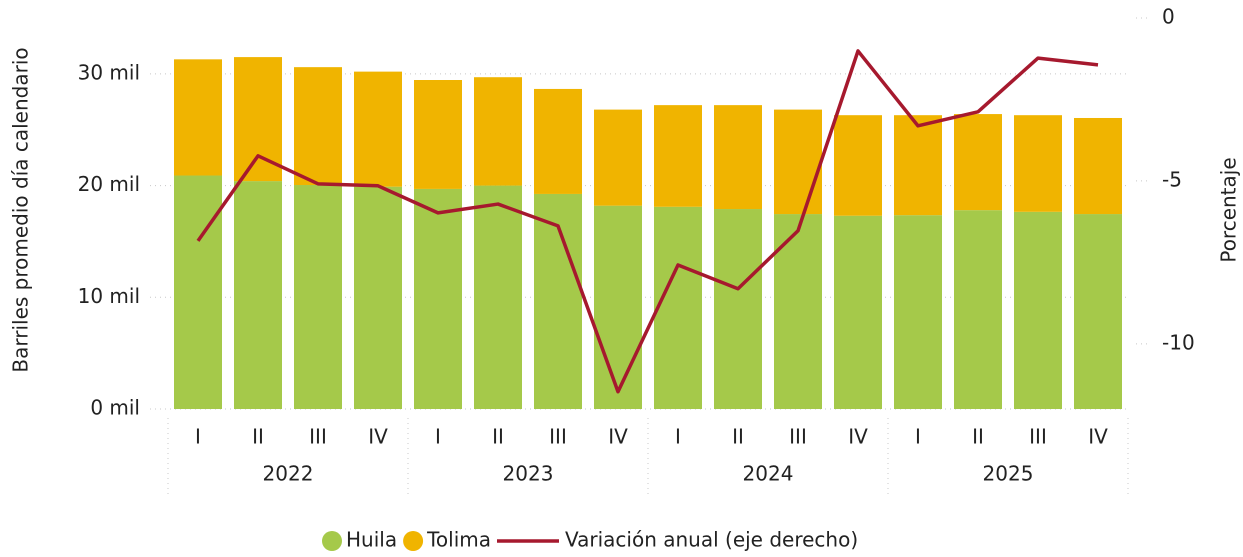 The width and height of the screenshot is (1243, 557). Describe the element at coordinates (109, 184) in the screenshot. I see `y-tick-label: 20 mil` at that location.